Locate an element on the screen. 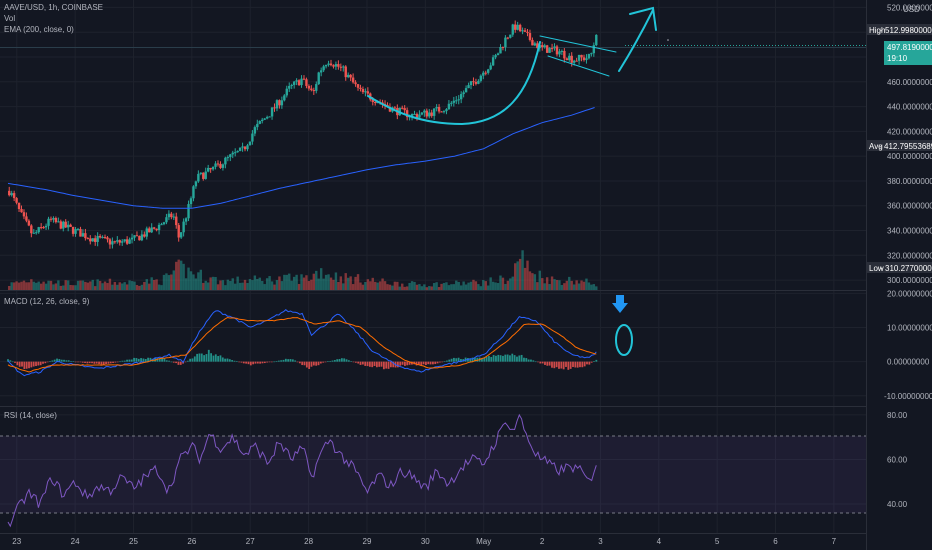 The height and width of the screenshot is (550, 932). current-price-tag: 497.81900000 19:10 is located at coordinates (908, 53).